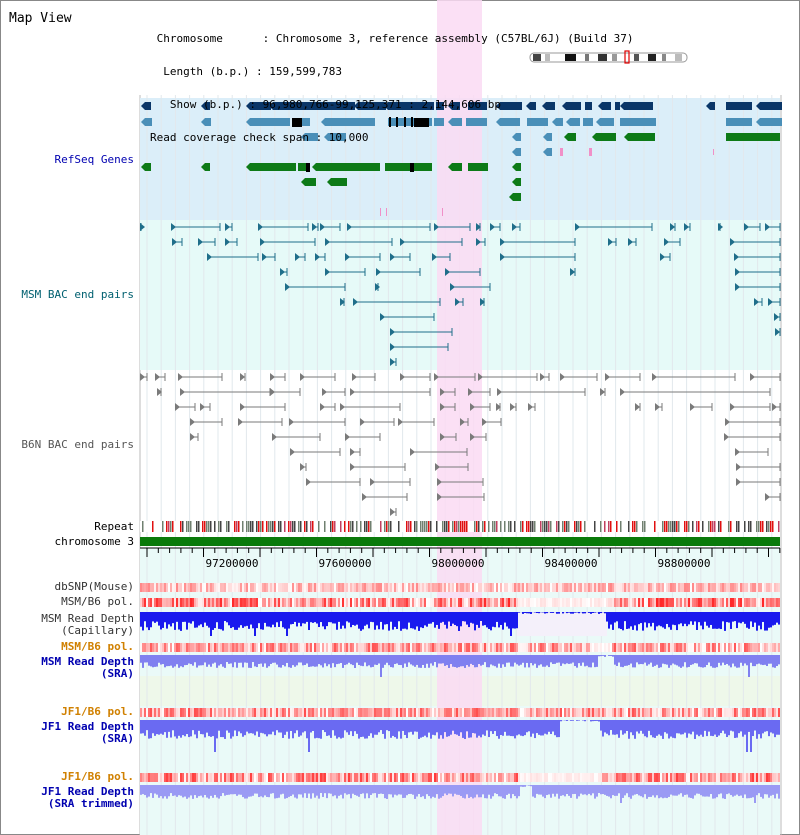  Describe the element at coordinates (94, 159) in the screenshot. I see `track-label-refseq: RefSeq Genes` at that location.